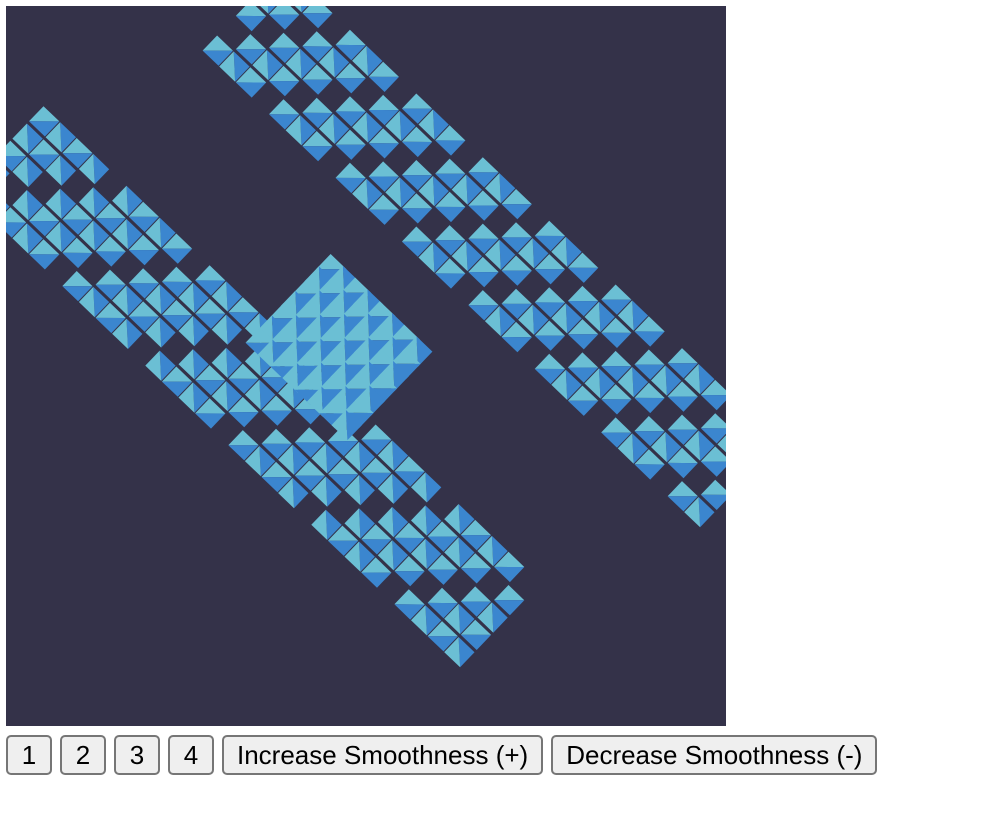 The image size is (1000, 834). I want to click on mode-3-button: 3, so click(137, 755).